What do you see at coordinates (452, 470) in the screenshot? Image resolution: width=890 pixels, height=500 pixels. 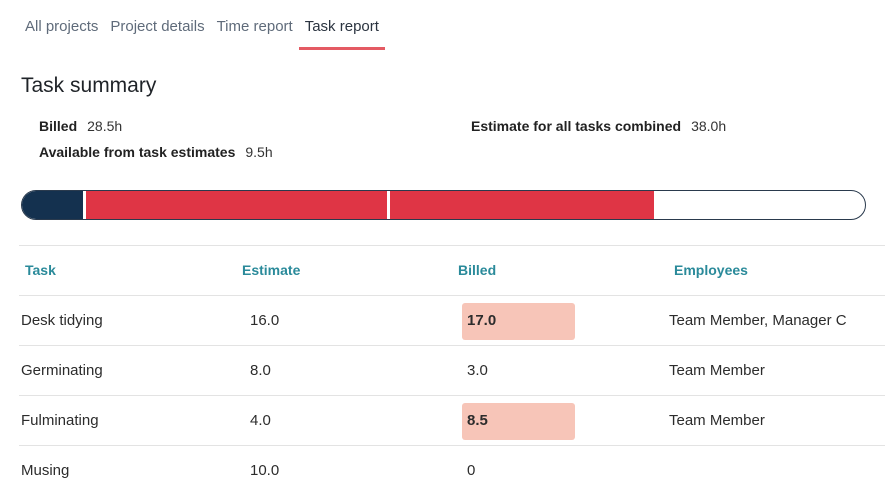 I see `table-row: Musing 10.0 0` at bounding box center [452, 470].